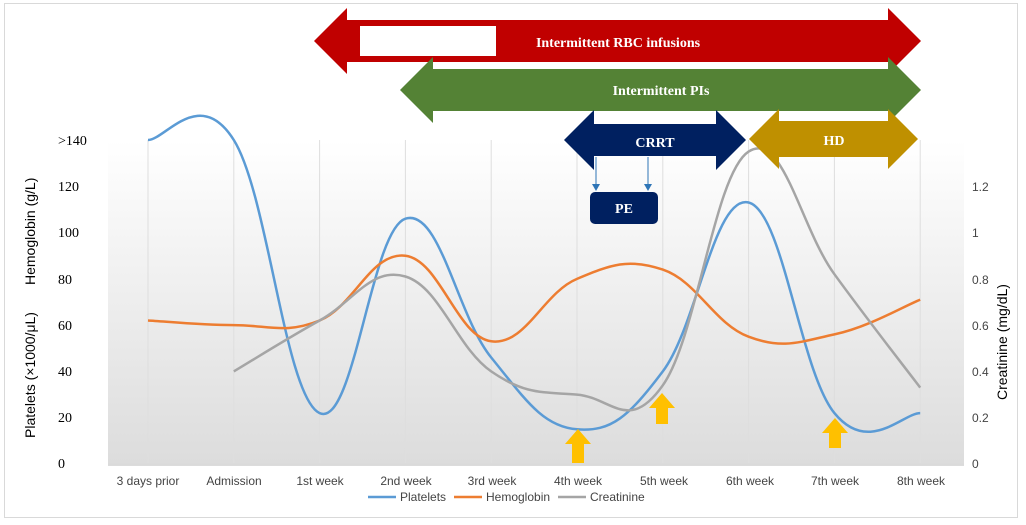 This screenshot has width=1026, height=525. What do you see at coordinates (65, 280) in the screenshot?
I see `left-tick-80: 80` at bounding box center [65, 280].